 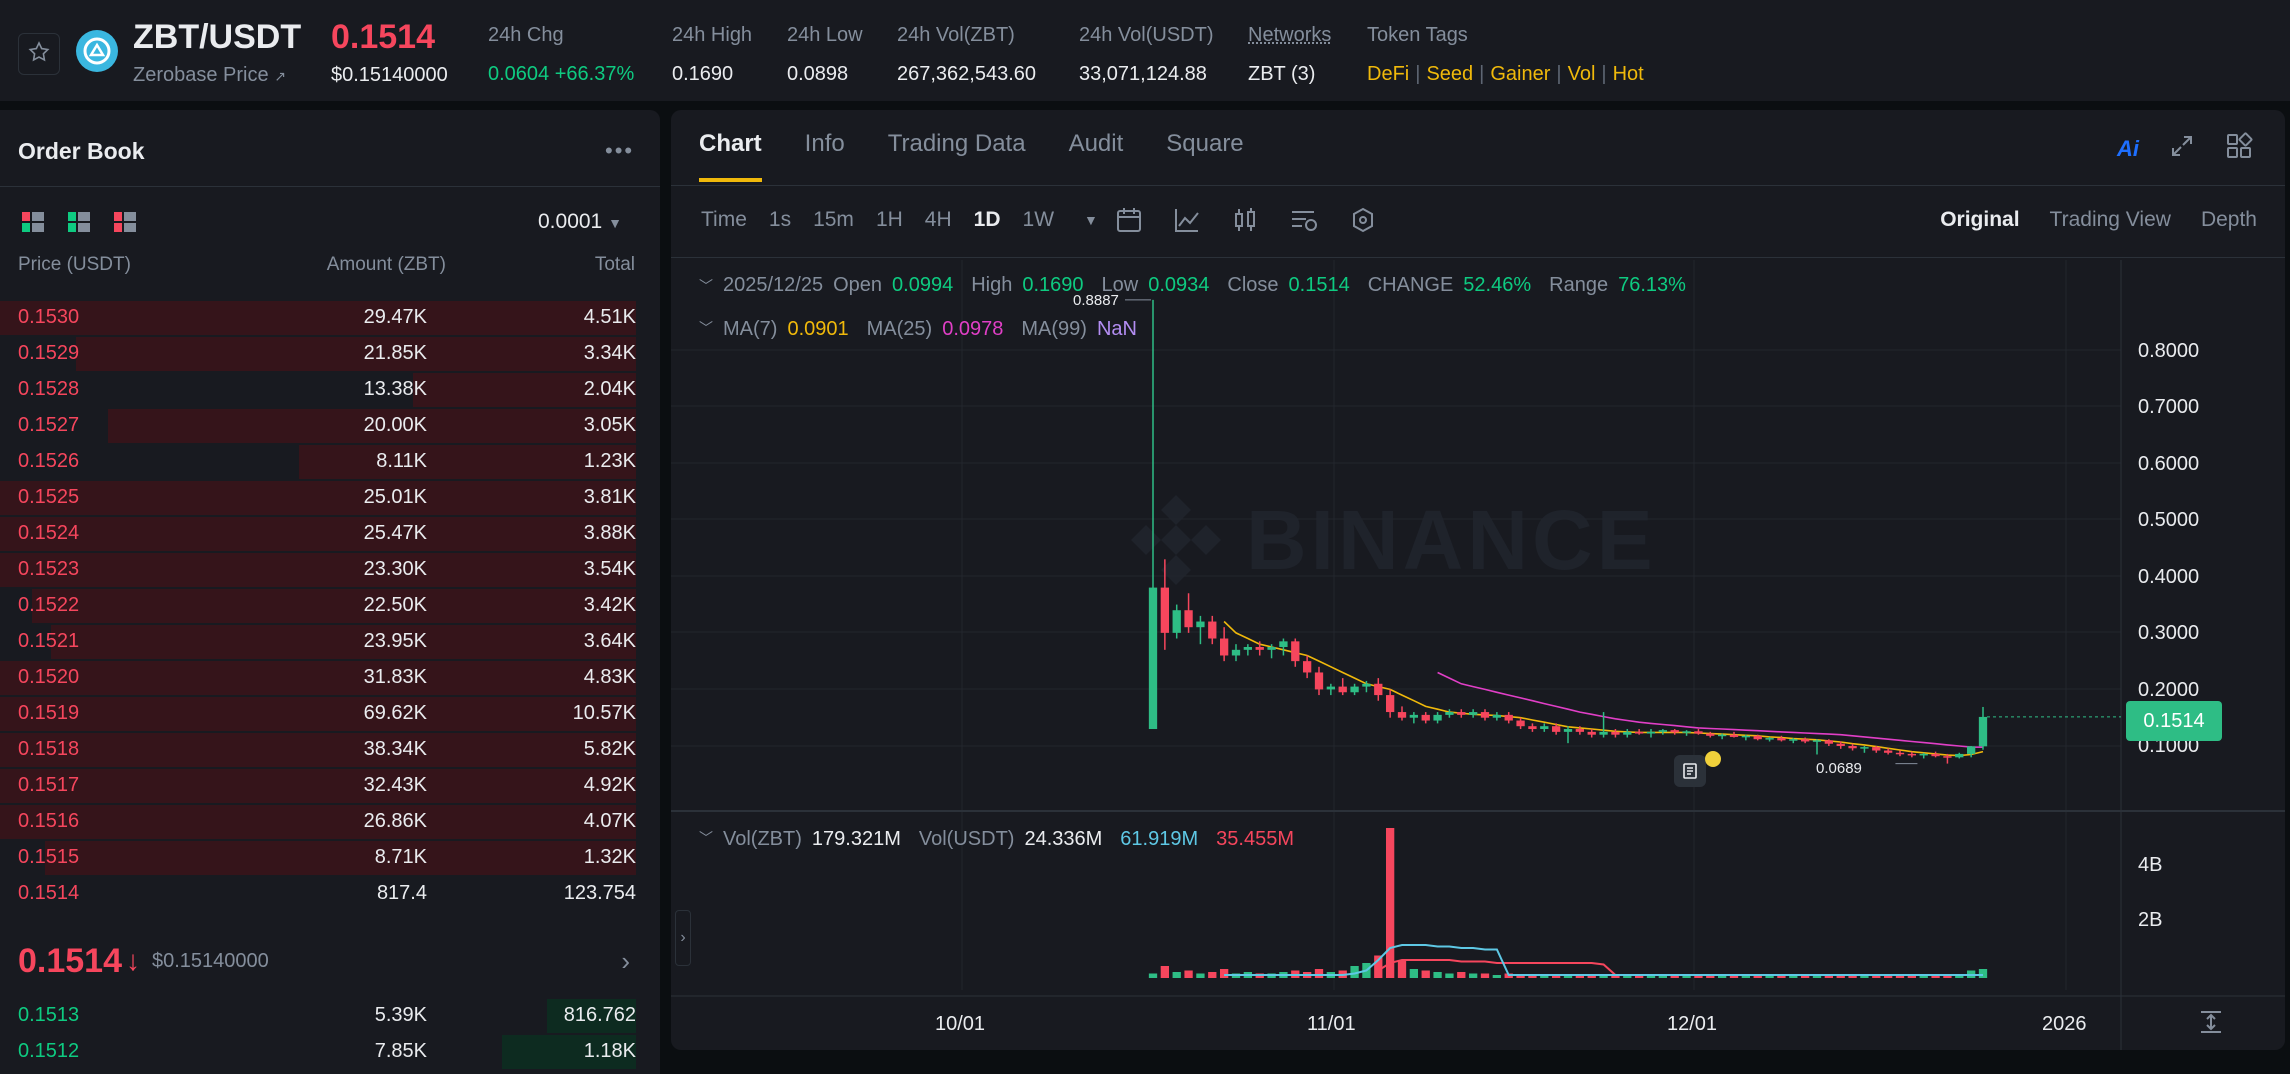 I want to click on ask-amount: 25.47K, so click(x=395, y=533).